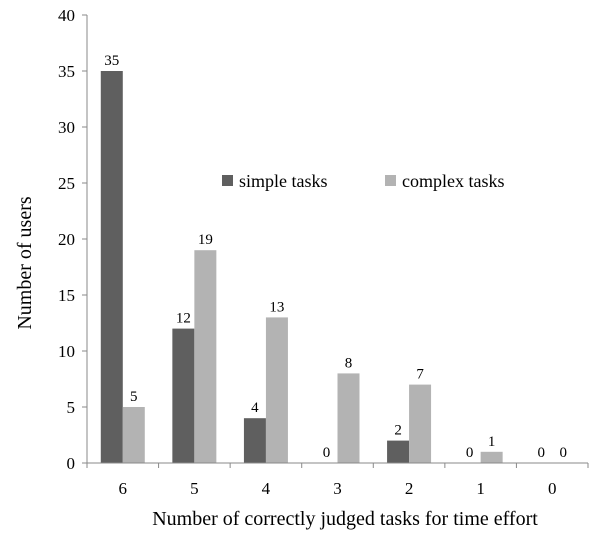  What do you see at coordinates (71, 463) in the screenshot?
I see `y-tick-label-0: 0` at bounding box center [71, 463].